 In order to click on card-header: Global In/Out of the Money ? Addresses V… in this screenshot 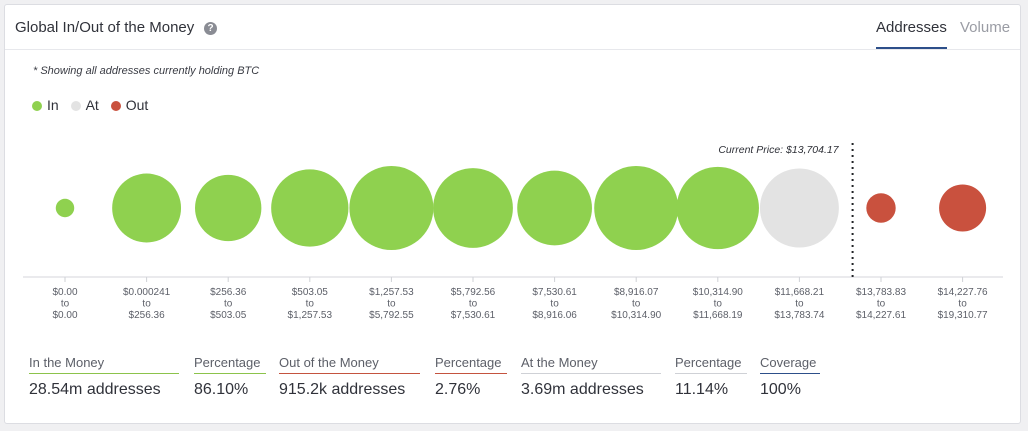, I will do `click(512, 27)`.